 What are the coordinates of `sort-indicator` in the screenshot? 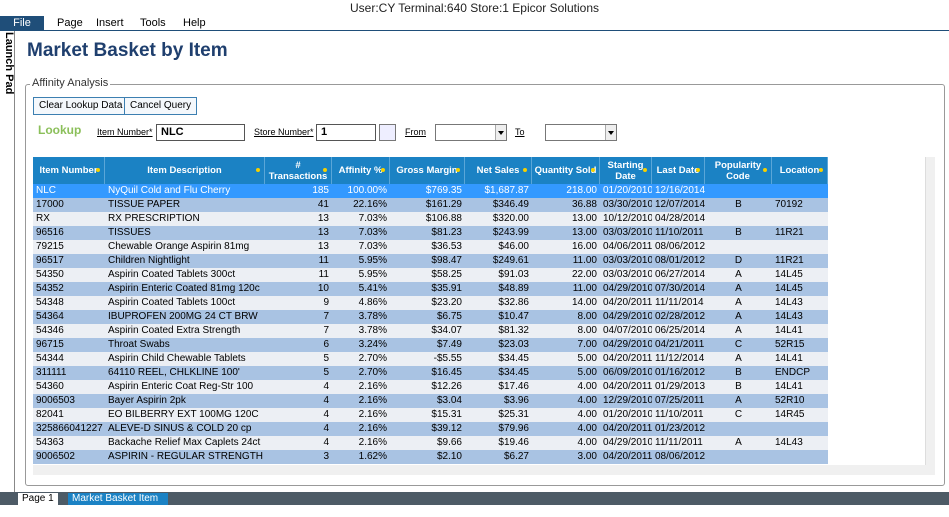 It's located at (821, 170).